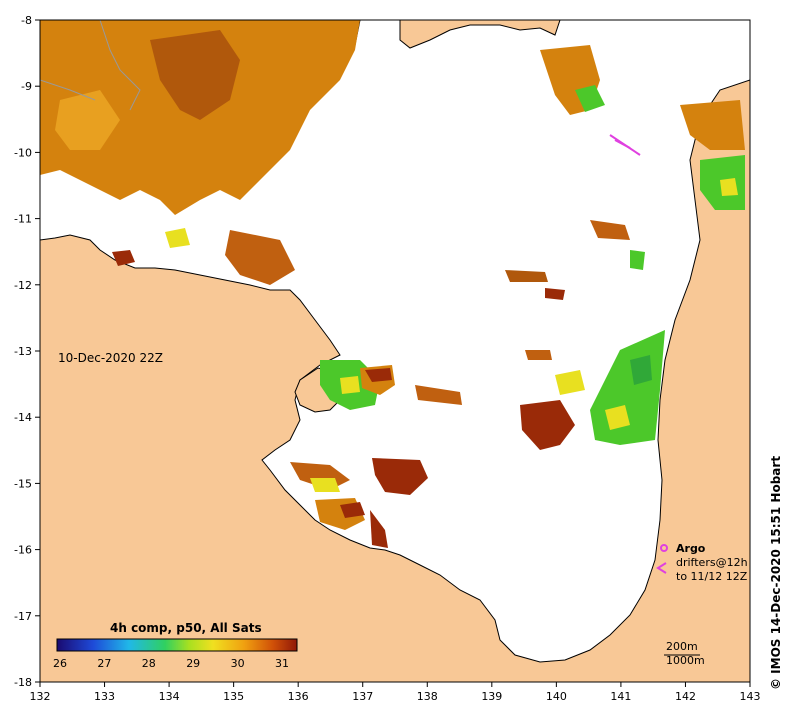  I want to click on lat-tick-label: -9, so click(26, 86).